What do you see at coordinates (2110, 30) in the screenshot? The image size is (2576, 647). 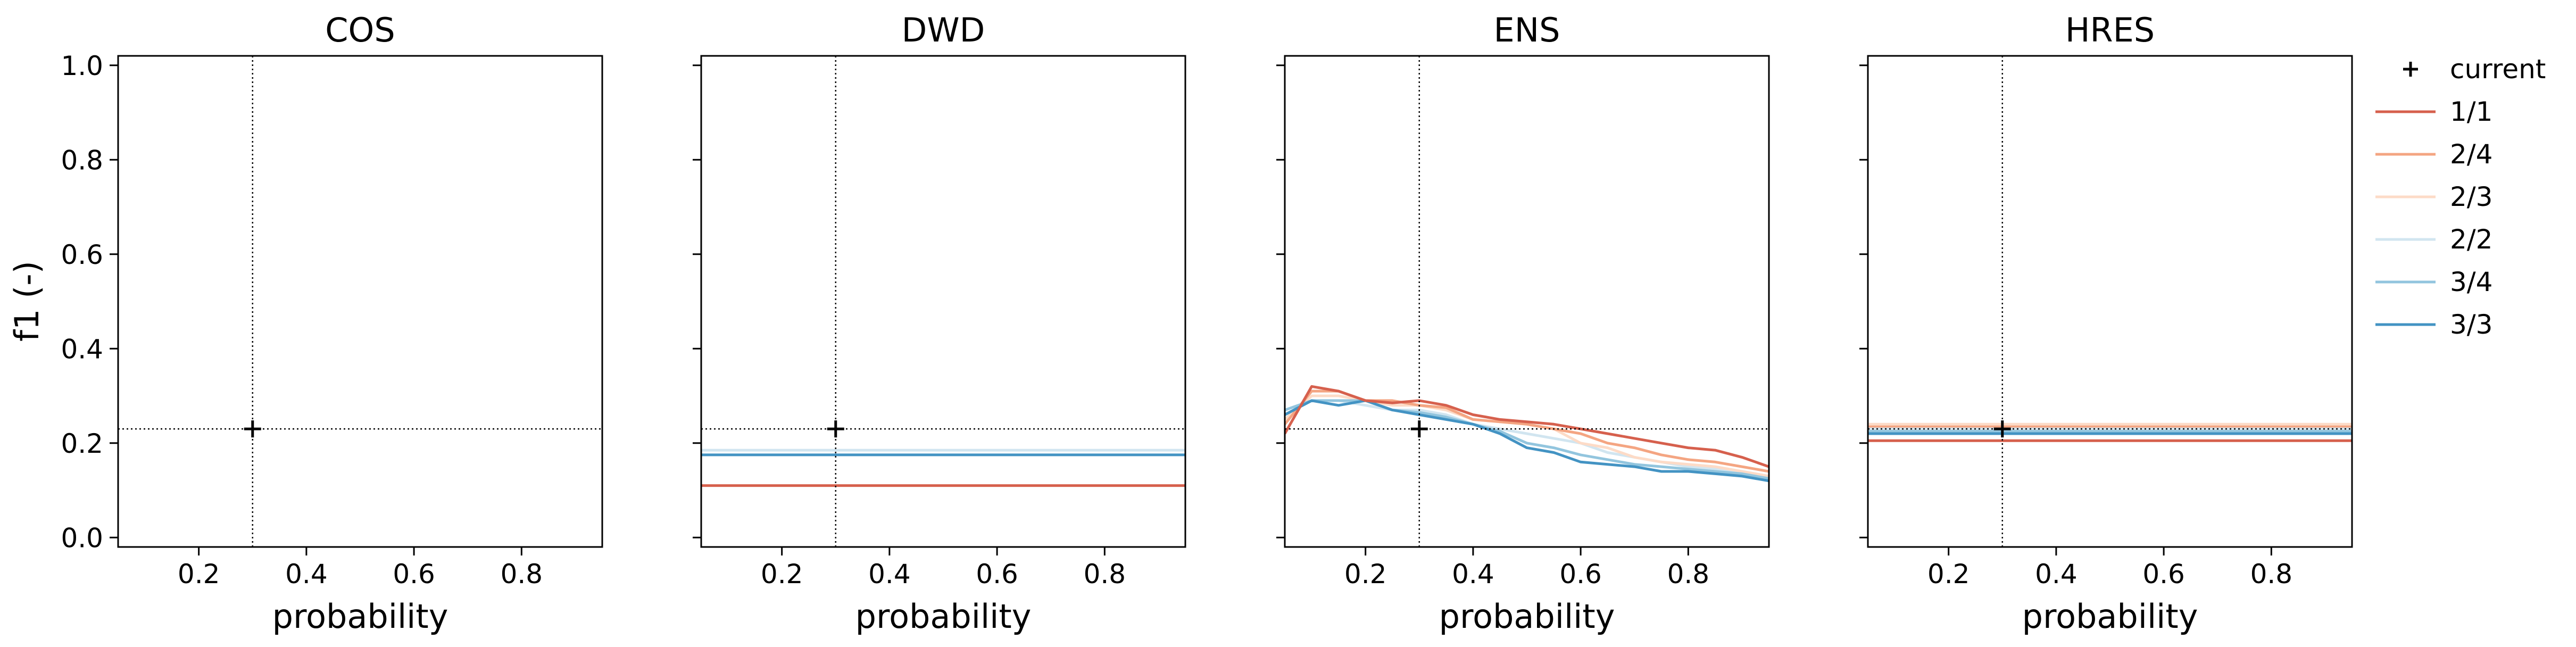 I see `panel-title: HRES` at bounding box center [2110, 30].